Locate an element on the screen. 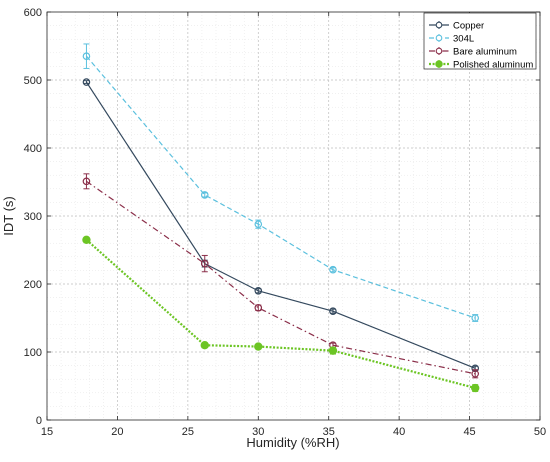 The width and height of the screenshot is (550, 462). x-tick-label: 35 is located at coordinates (329, 432).